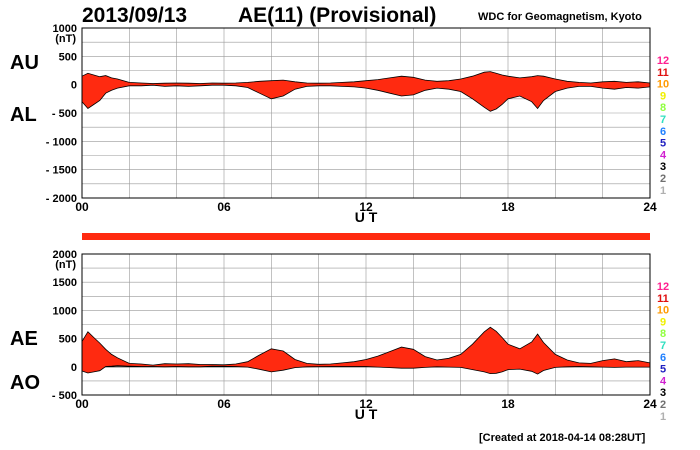  What do you see at coordinates (366, 77) in the screenshot?
I see `series-line-au` at bounding box center [366, 77].